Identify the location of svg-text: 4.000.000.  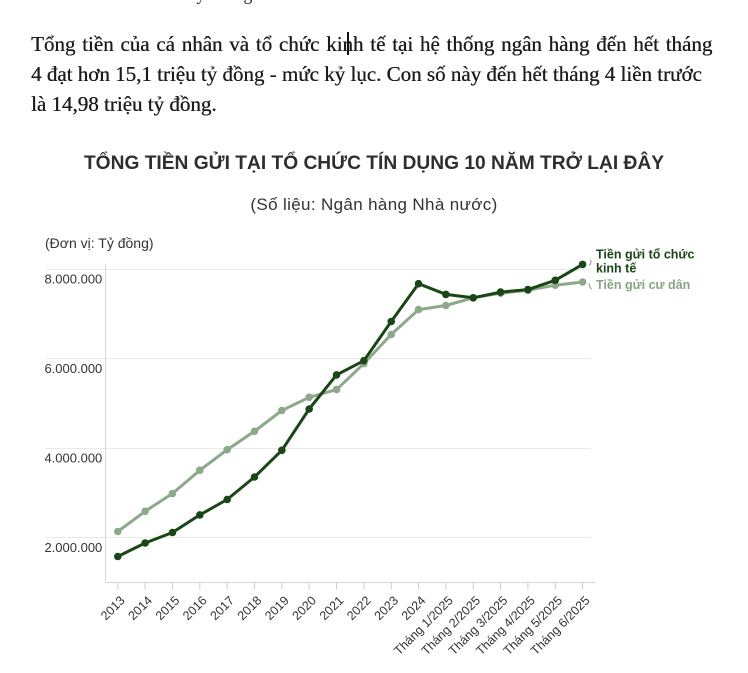
(73, 458).